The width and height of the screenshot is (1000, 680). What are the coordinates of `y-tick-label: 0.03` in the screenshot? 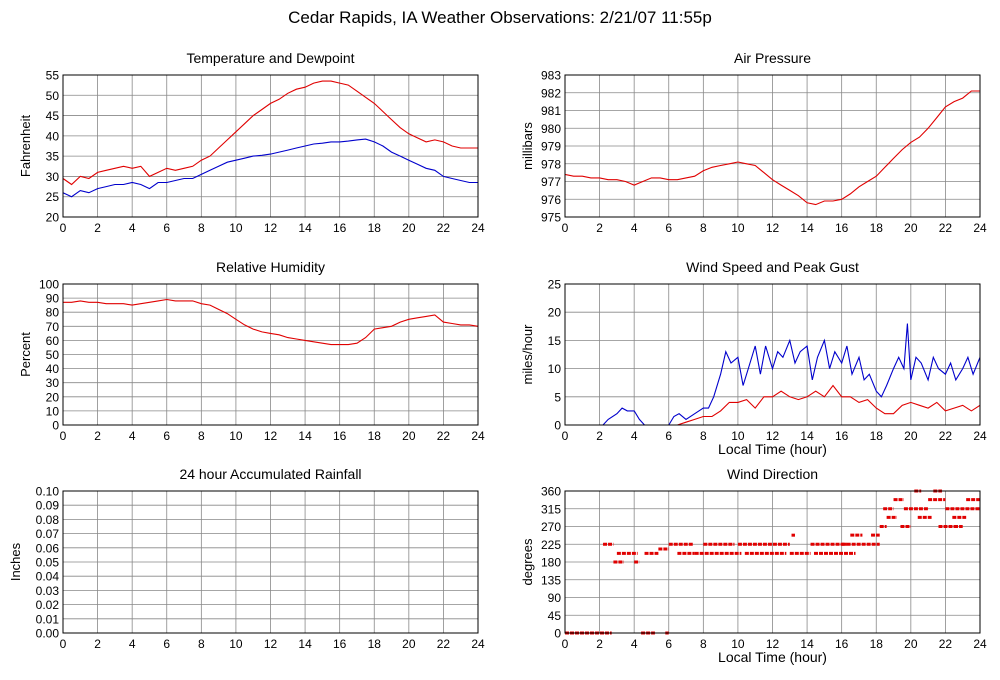 It's located at (48, 591).